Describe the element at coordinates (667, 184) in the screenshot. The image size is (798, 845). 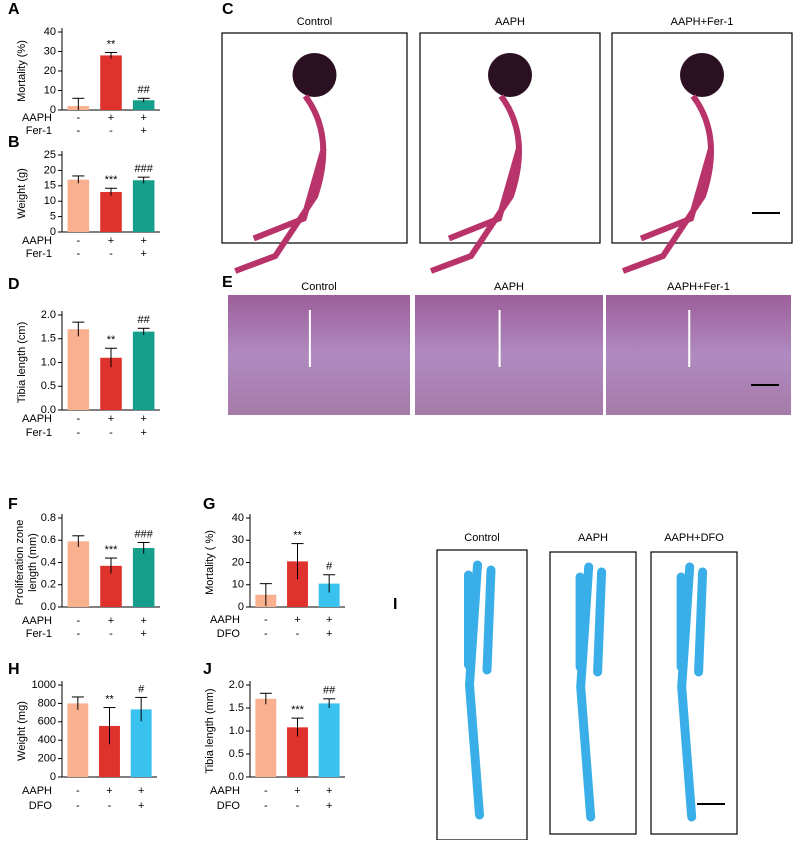
I see `skeleton` at that location.